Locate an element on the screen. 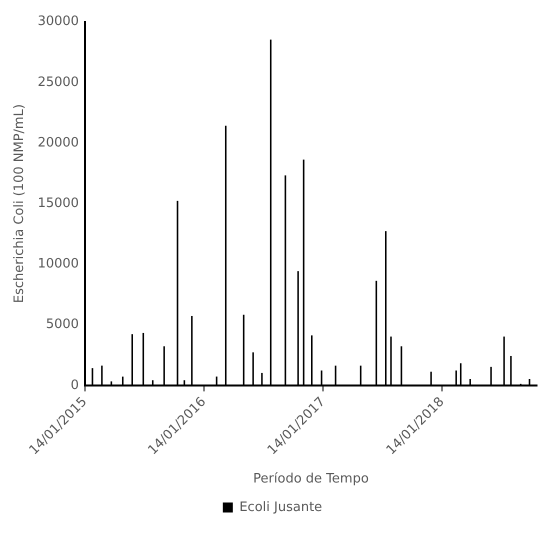 The height and width of the screenshot is (542, 553). y-tick-label: 20000 is located at coordinates (58, 142).